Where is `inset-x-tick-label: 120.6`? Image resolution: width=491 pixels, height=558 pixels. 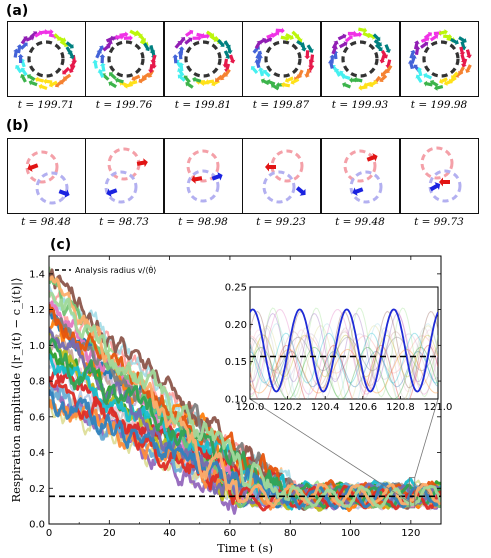
inset-x-tick-label: 120.6 is located at coordinates (362, 407).